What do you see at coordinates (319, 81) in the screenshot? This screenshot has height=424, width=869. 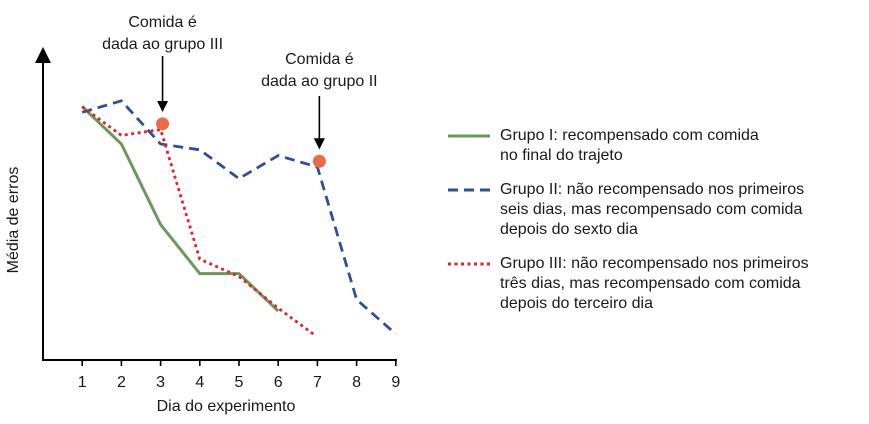 I see `annotation-text: dada ao grupo II` at bounding box center [319, 81].